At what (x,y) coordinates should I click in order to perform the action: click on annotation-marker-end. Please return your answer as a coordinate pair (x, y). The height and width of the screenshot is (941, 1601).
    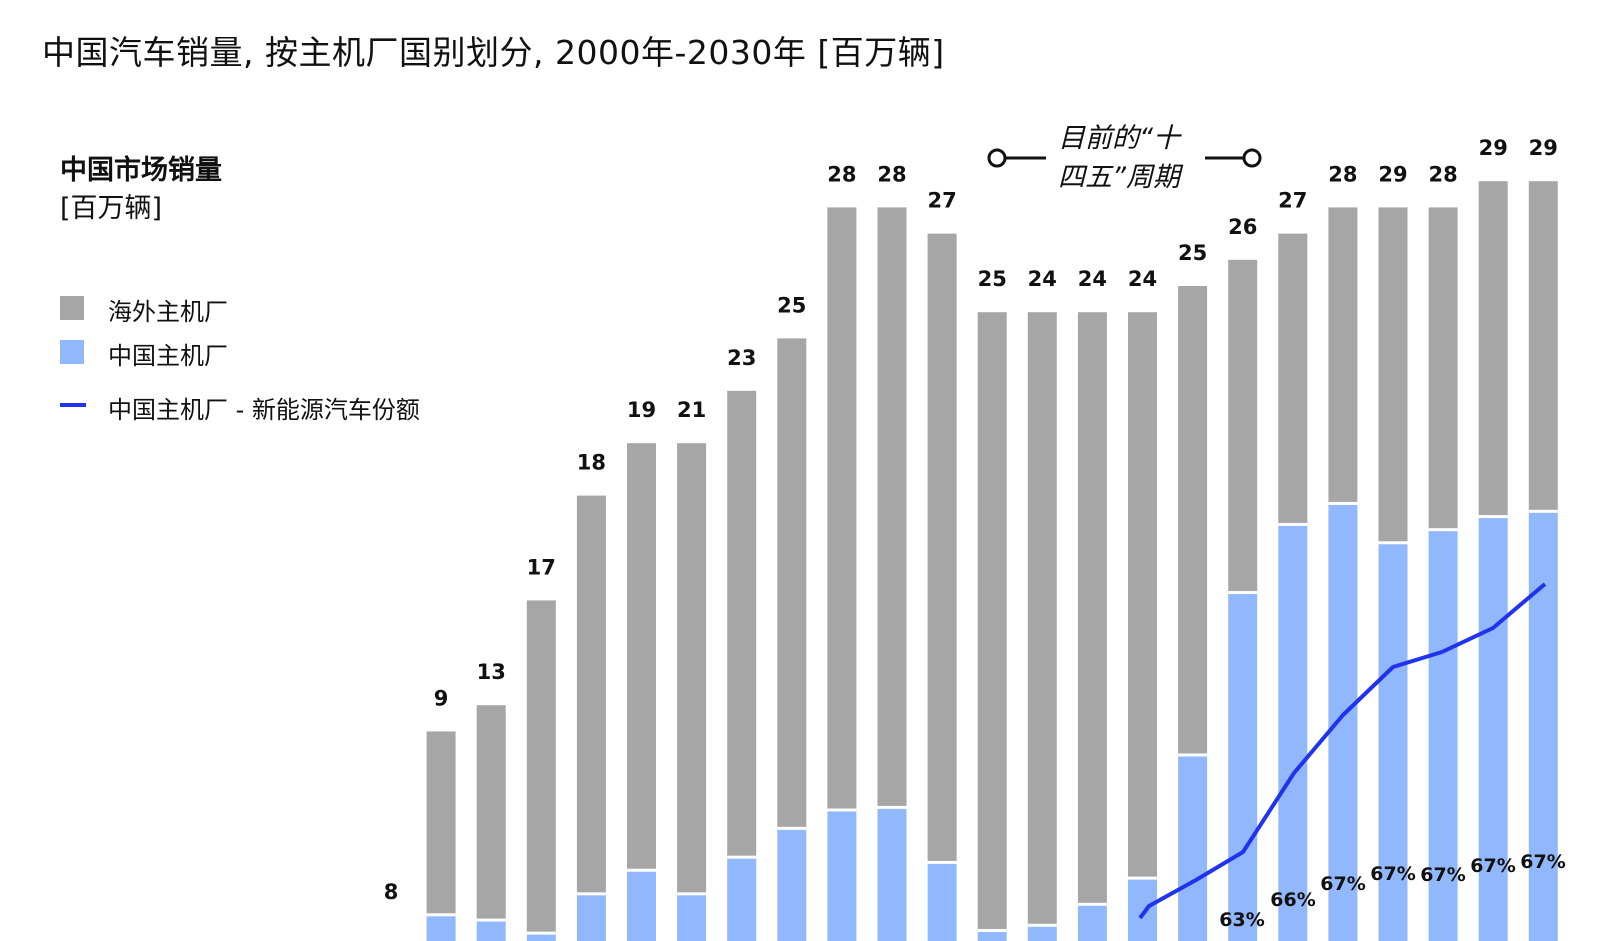
    Looking at the image, I should click on (1252, 158).